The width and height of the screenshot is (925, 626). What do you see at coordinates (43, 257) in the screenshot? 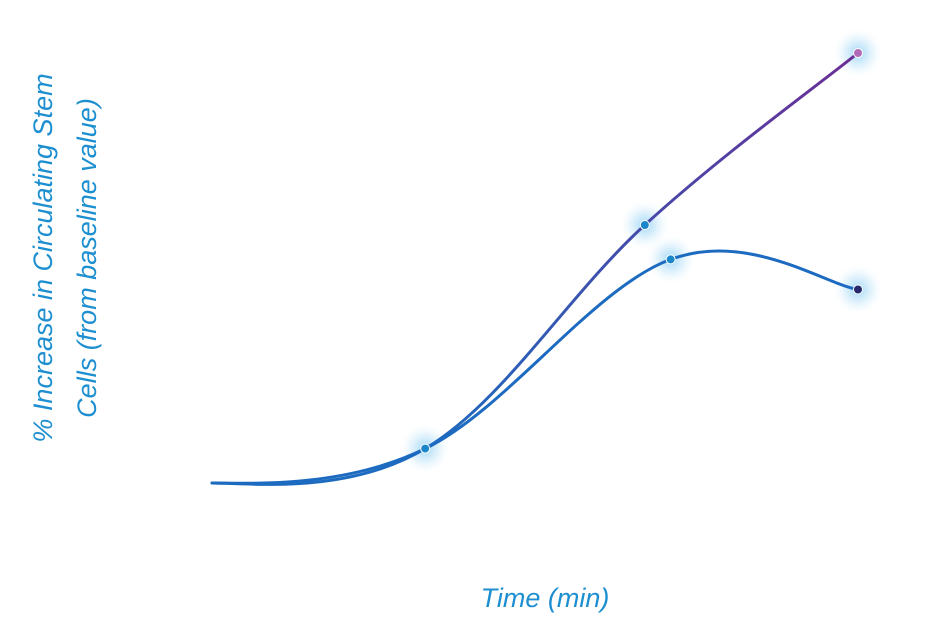
I see `y-axis-label-line-1: % Increase in Circulating Stem` at bounding box center [43, 257].